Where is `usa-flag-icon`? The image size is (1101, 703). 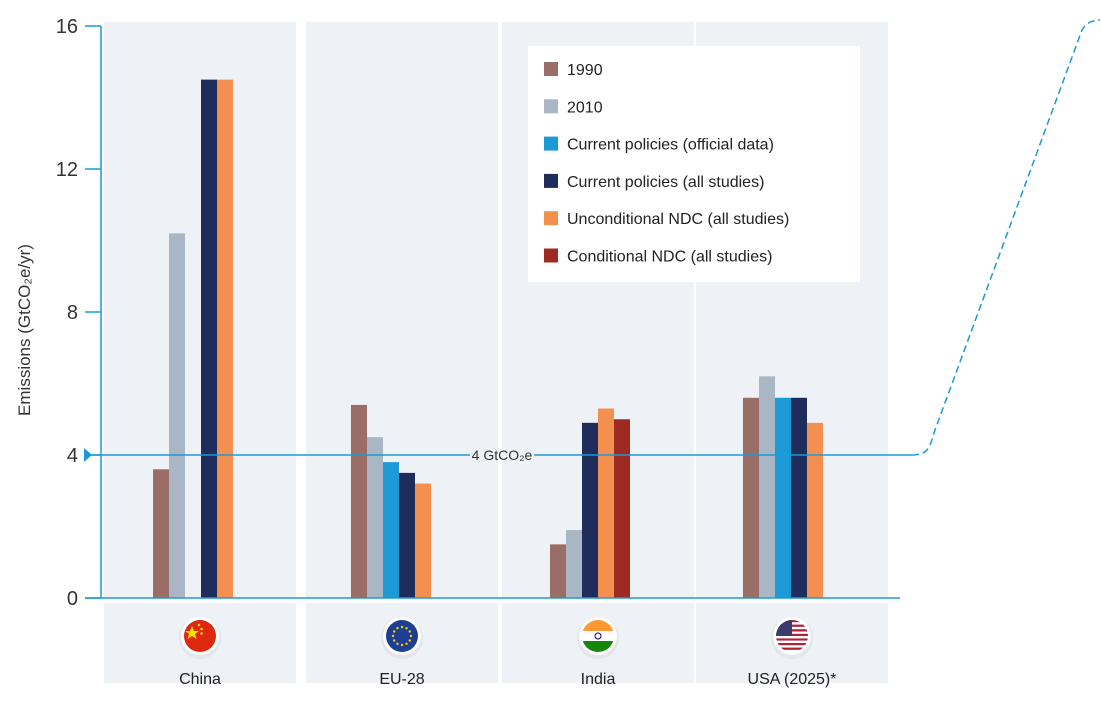
usa-flag-icon is located at coordinates (792, 638).